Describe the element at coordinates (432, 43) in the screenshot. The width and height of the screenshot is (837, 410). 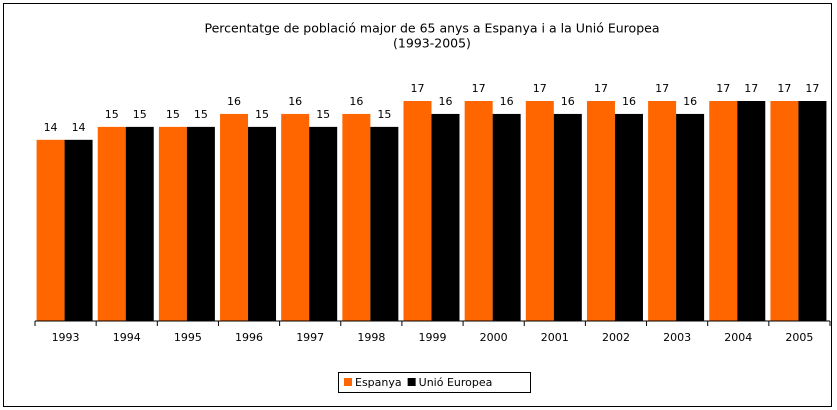
I see `chart-subtitle: (1993-2005)` at that location.